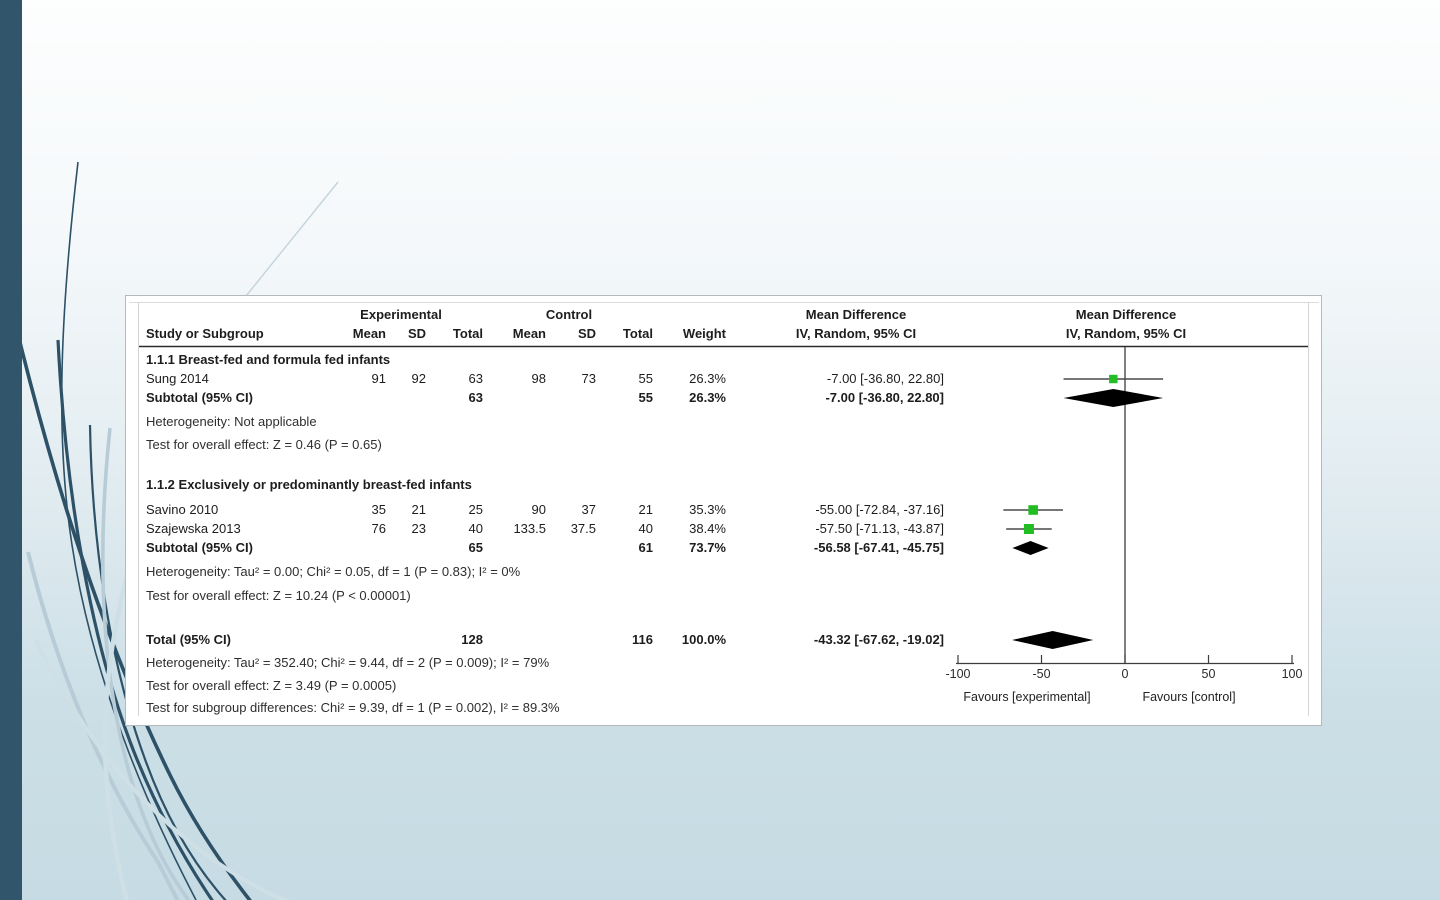  I want to click on subtotal-row-exp_total: 65, so click(475, 547).